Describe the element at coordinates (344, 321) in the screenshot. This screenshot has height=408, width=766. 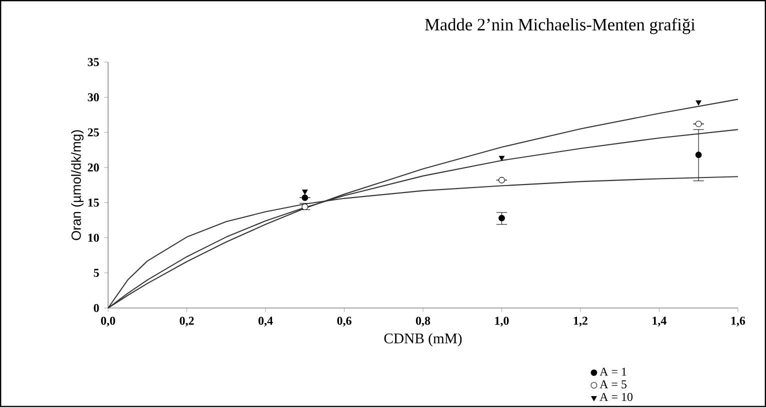
I see `x-tick-label: 0,6` at that location.